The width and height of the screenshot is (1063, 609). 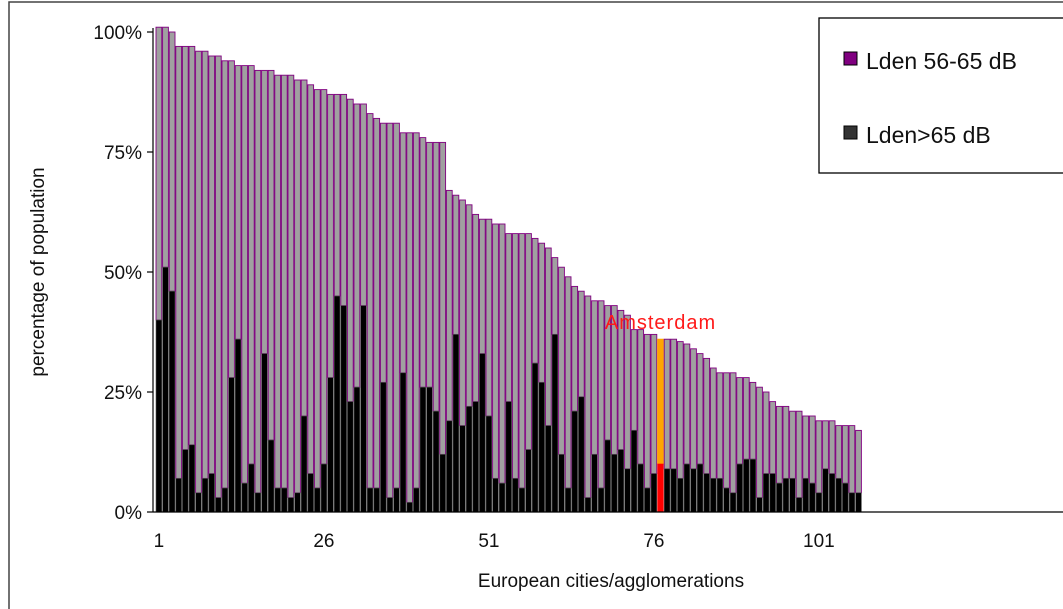 What do you see at coordinates (117, 33) in the screenshot?
I see `y-tick-label: 100%` at bounding box center [117, 33].